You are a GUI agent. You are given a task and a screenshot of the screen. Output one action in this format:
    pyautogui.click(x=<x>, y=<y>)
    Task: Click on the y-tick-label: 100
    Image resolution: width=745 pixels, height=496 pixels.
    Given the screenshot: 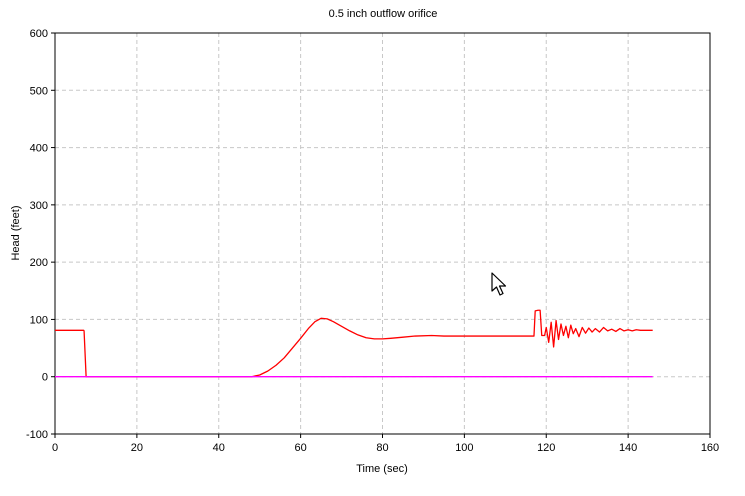 What is the action you would take?
    pyautogui.click(x=39, y=320)
    